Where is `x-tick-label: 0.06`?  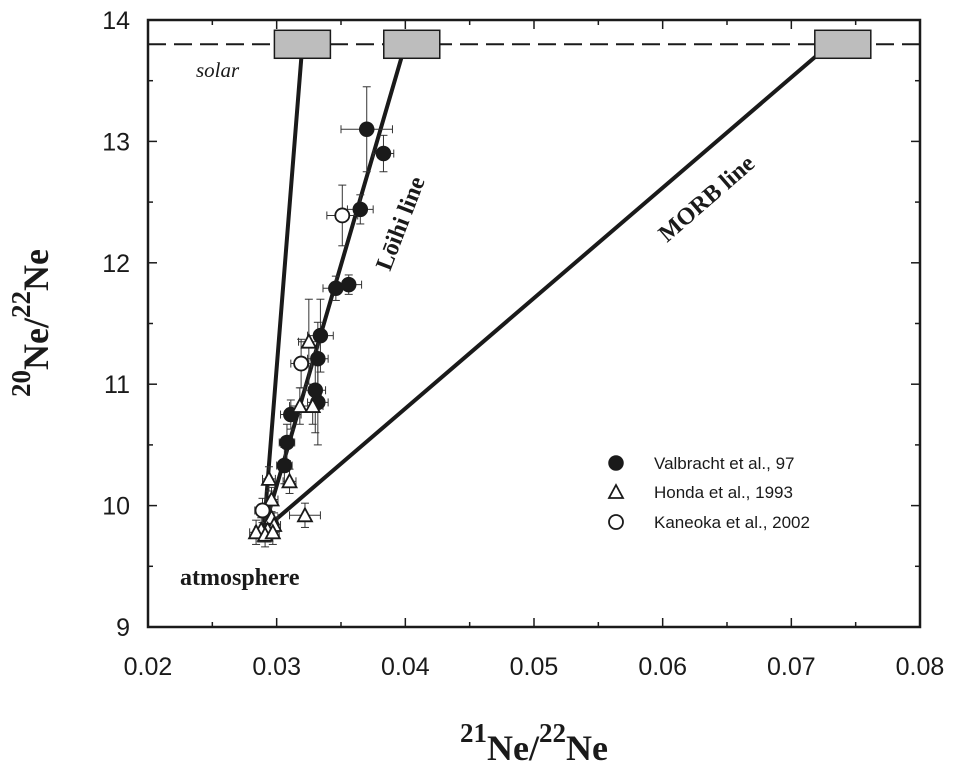
x-tick-label: 0.06 is located at coordinates (662, 667).